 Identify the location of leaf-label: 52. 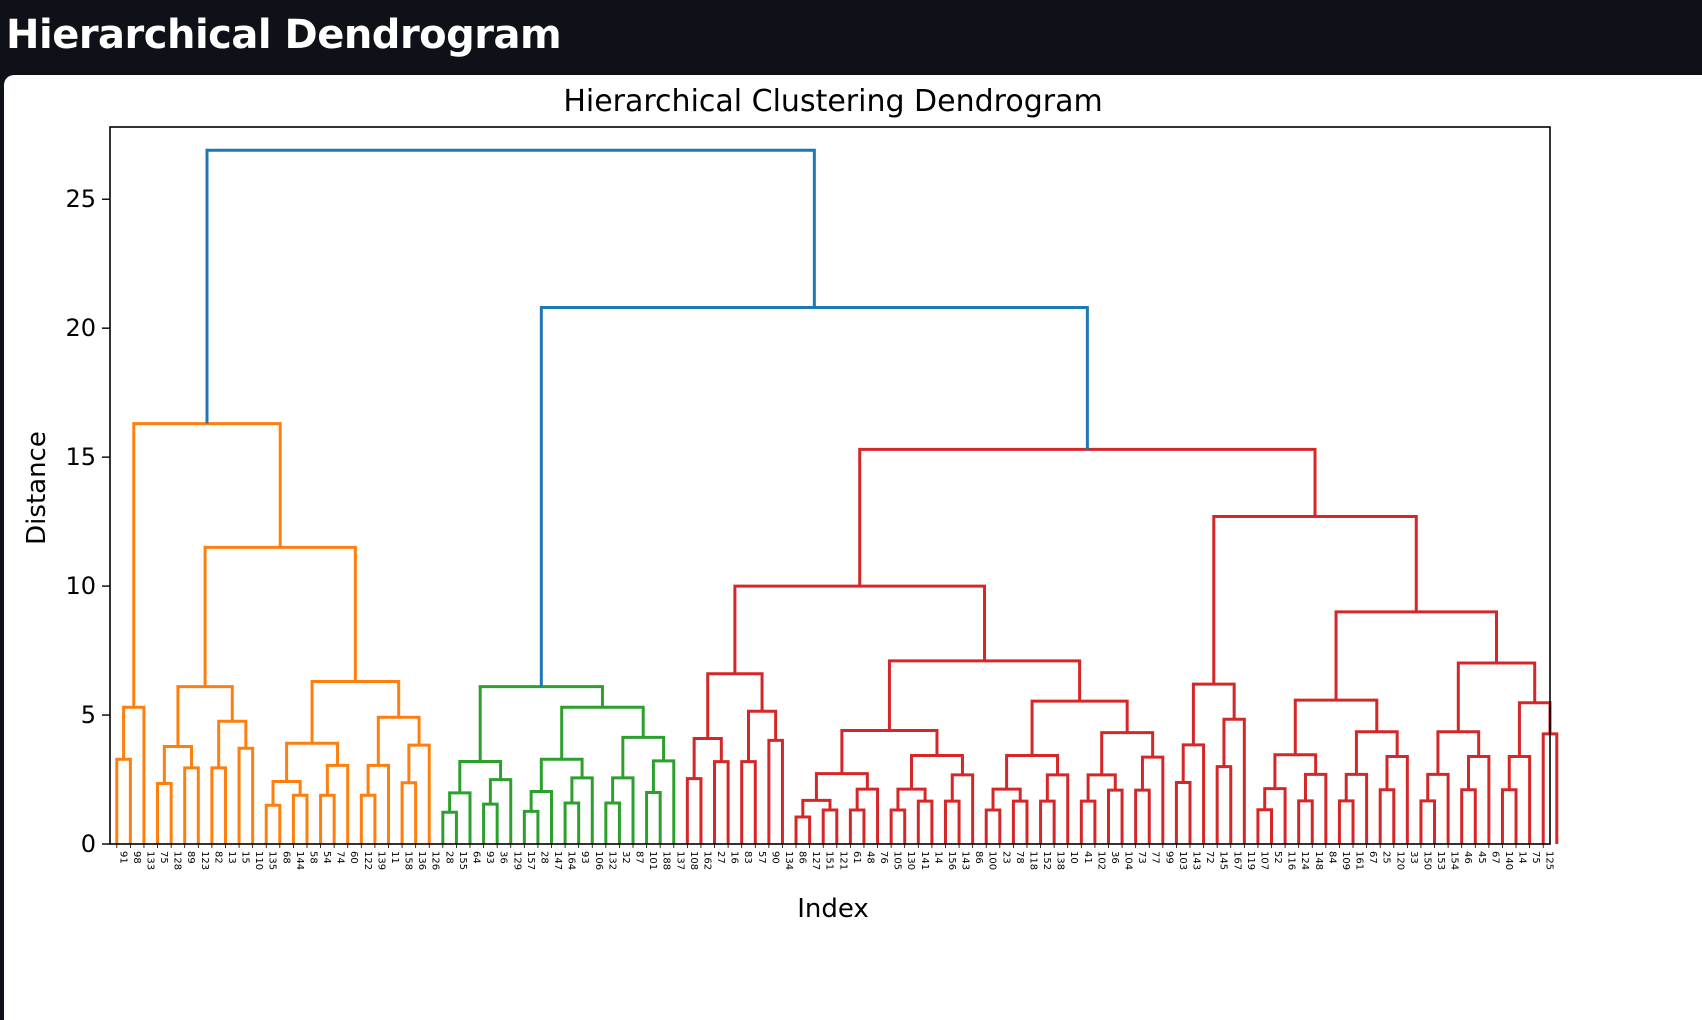
(1277, 857).